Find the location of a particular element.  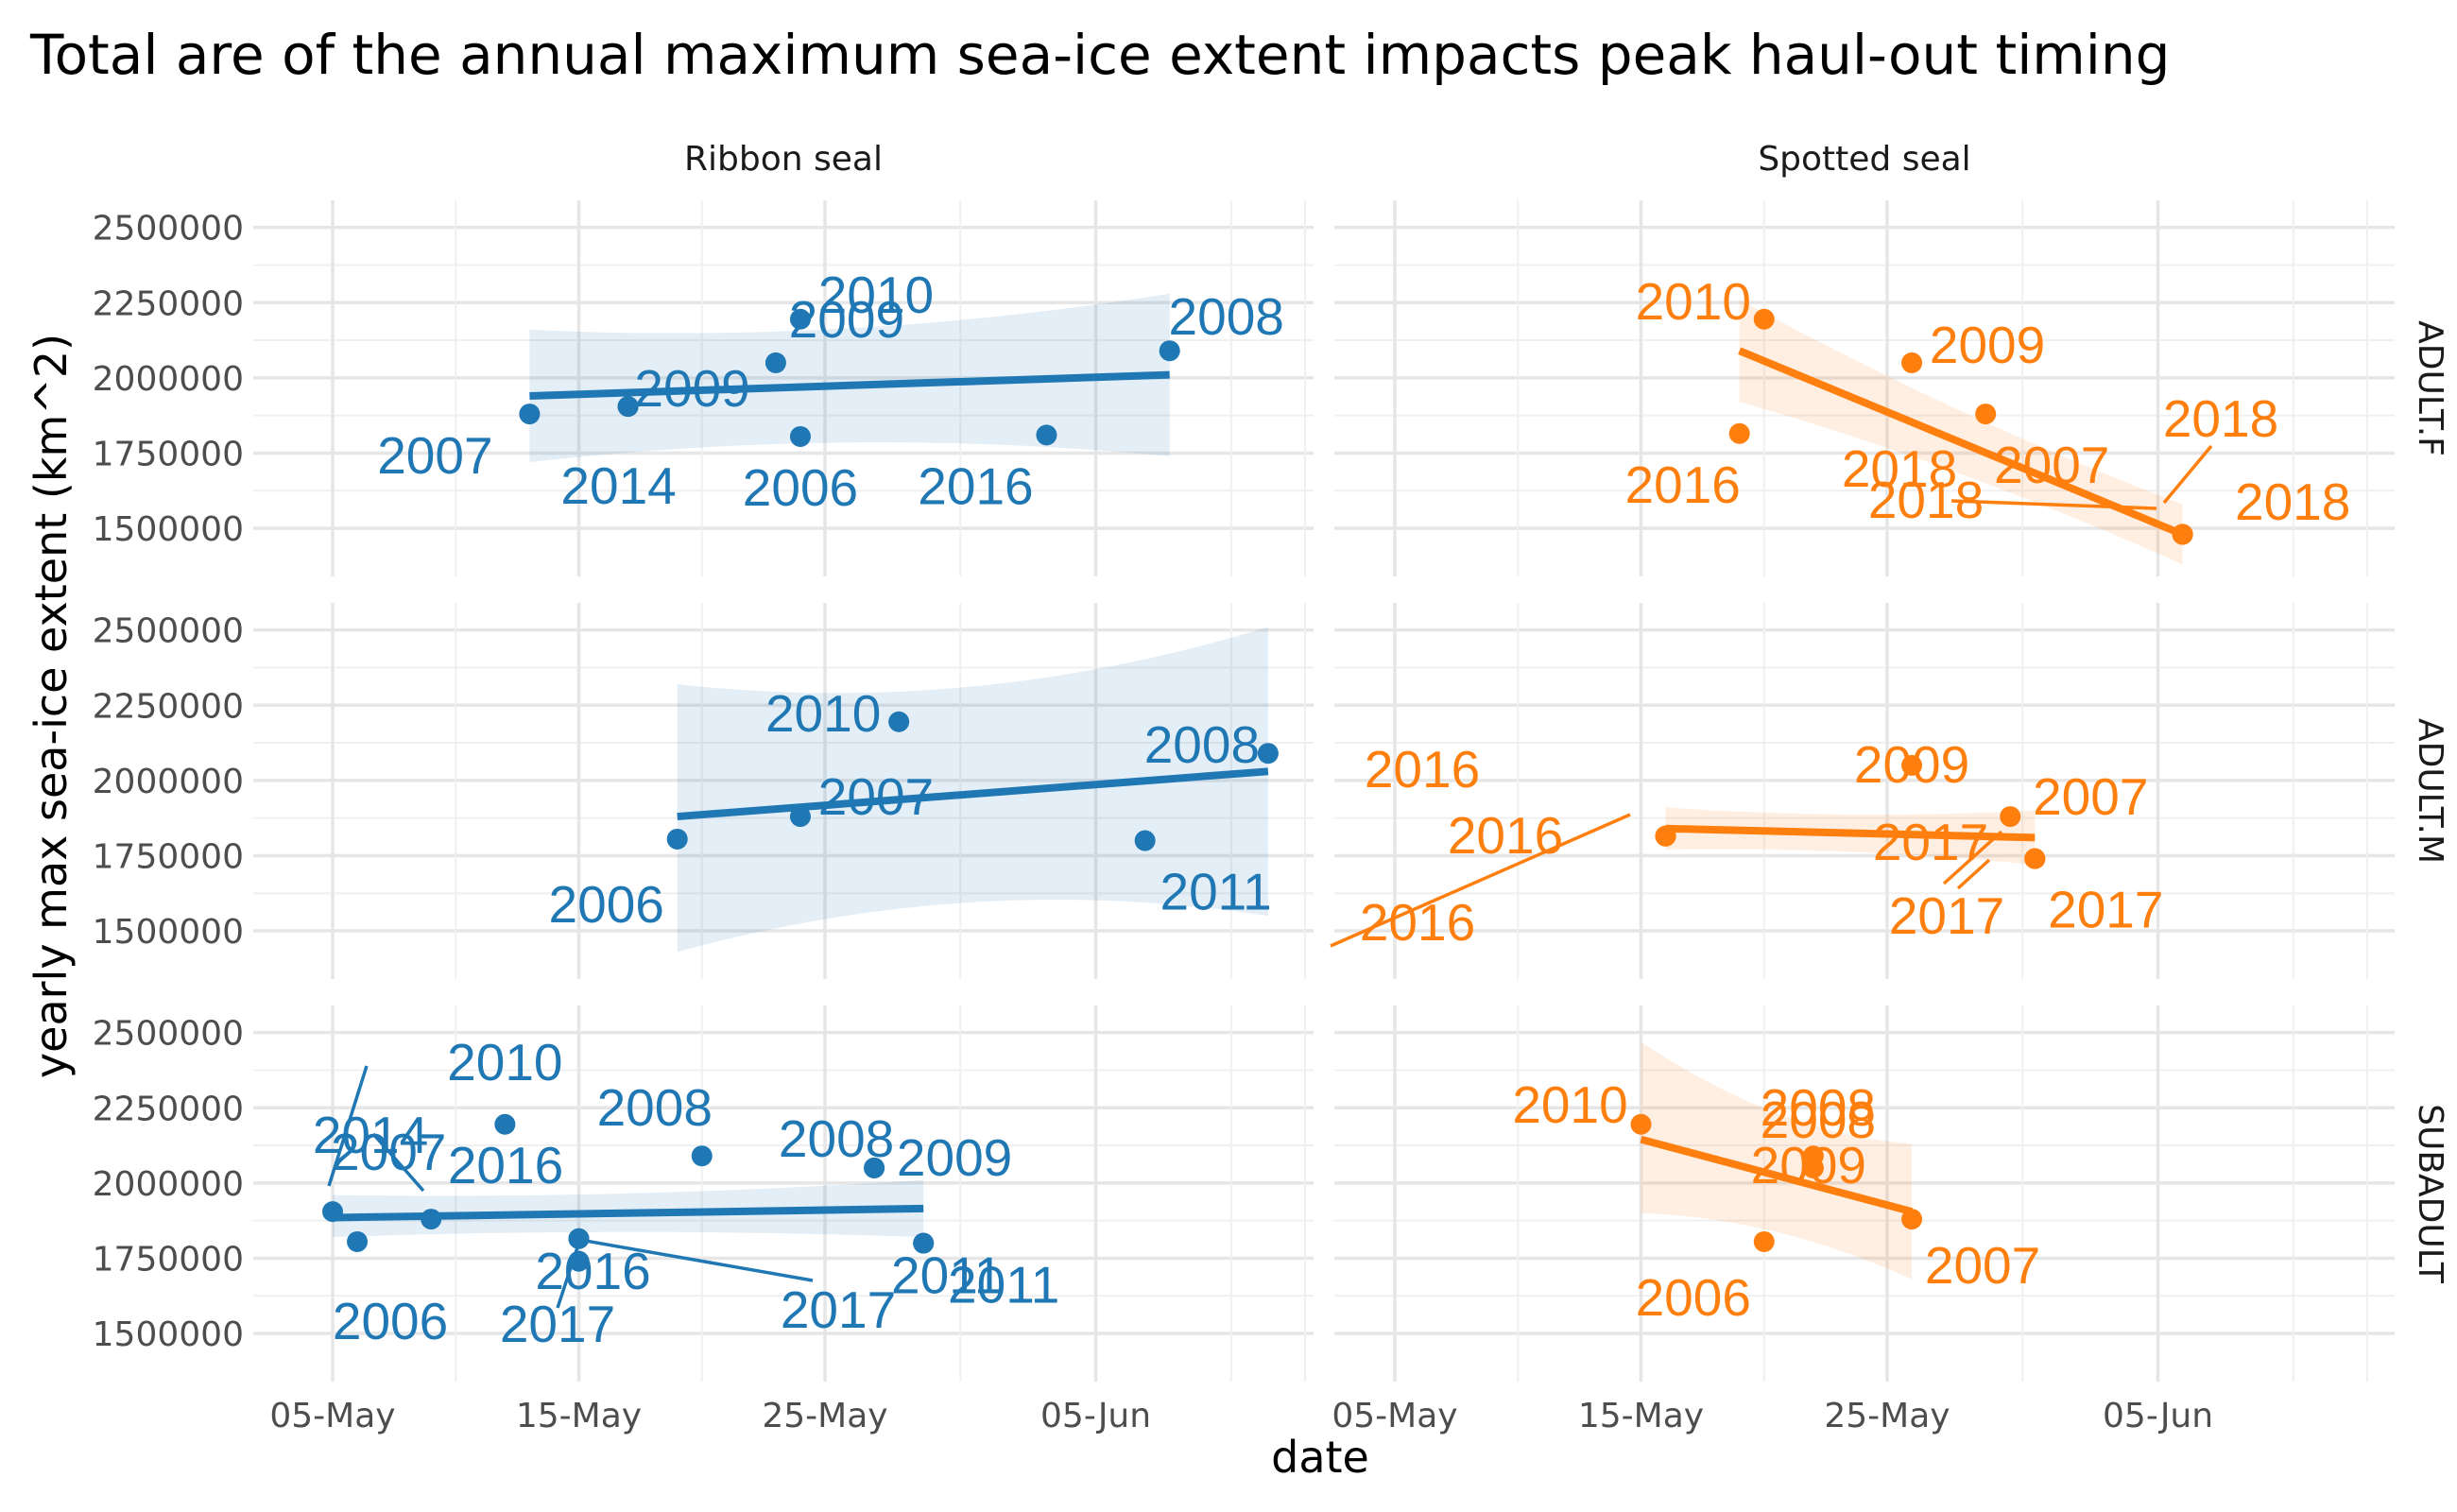

panel-spotted-seal-adult.f is located at coordinates (1864, 388).